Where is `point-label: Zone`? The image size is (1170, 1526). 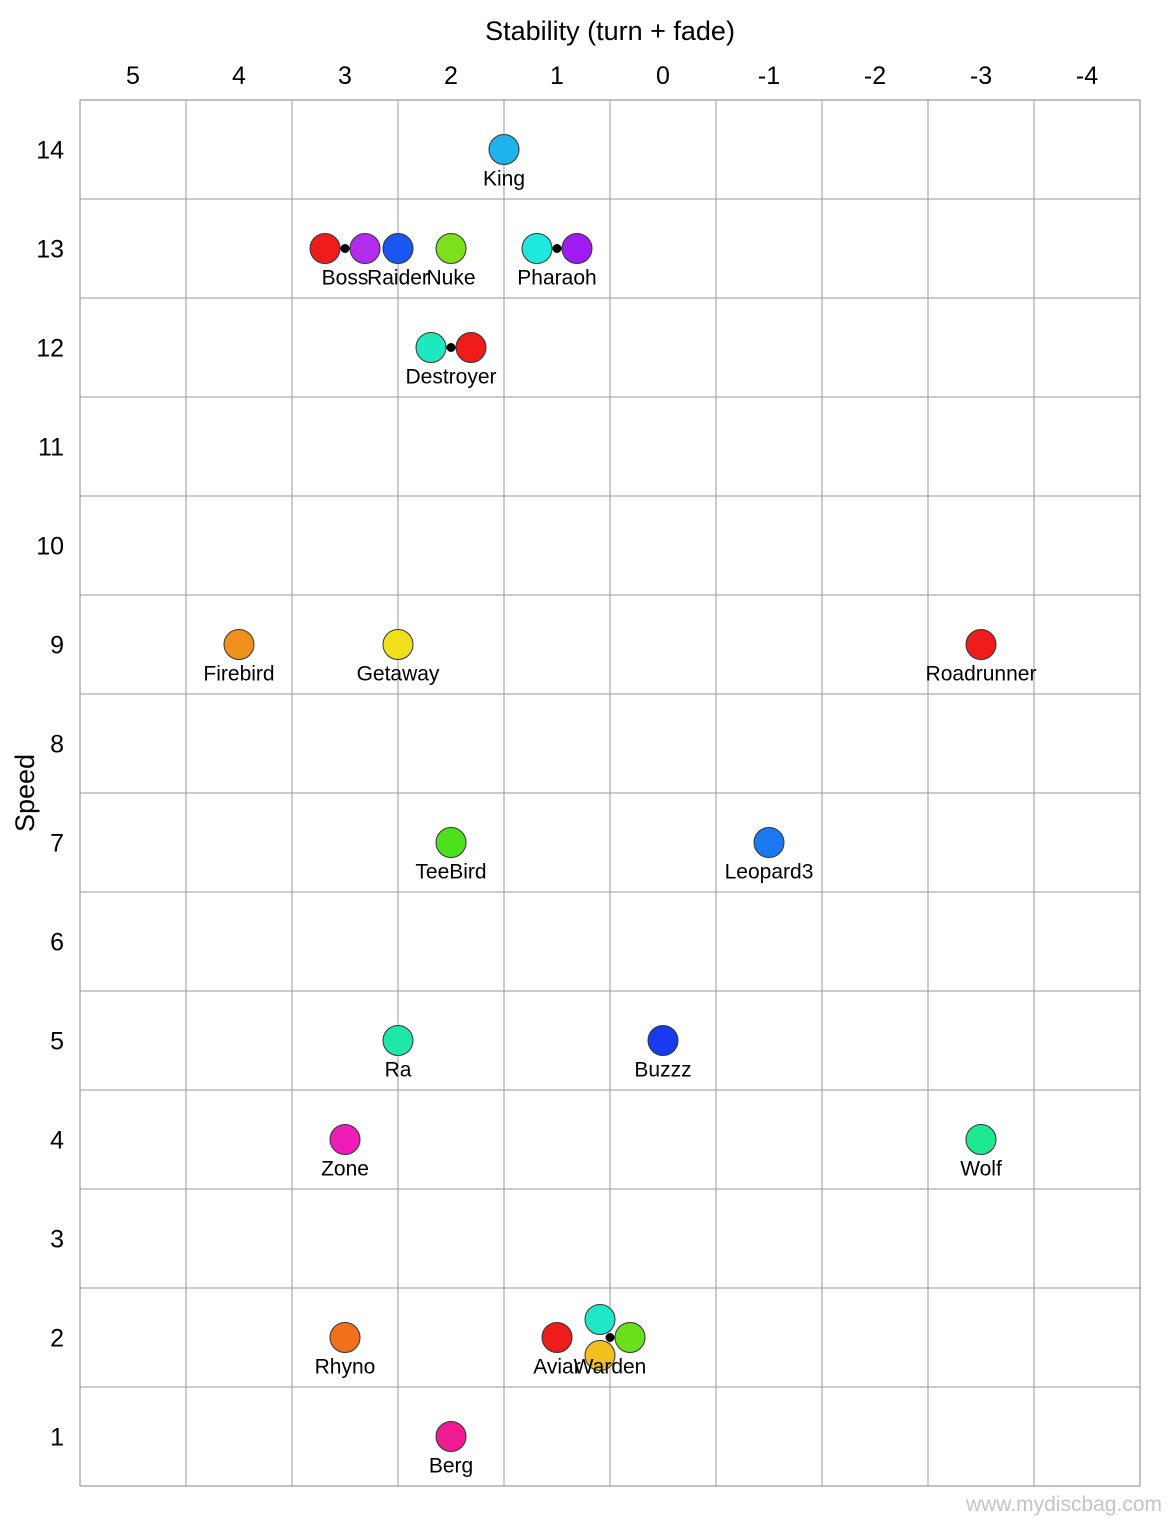 point-label: Zone is located at coordinates (345, 1169).